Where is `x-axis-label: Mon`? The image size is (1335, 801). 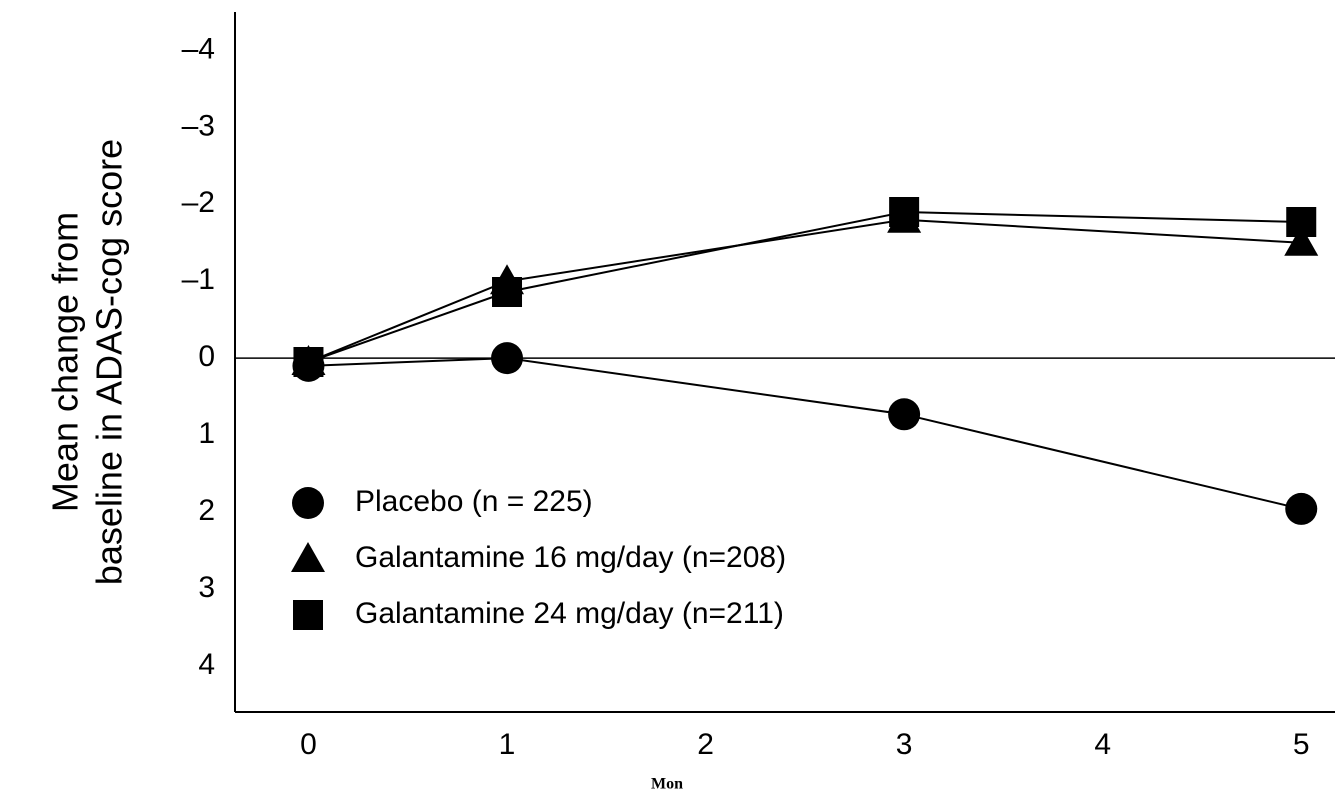
x-axis-label: Mon is located at coordinates (667, 784).